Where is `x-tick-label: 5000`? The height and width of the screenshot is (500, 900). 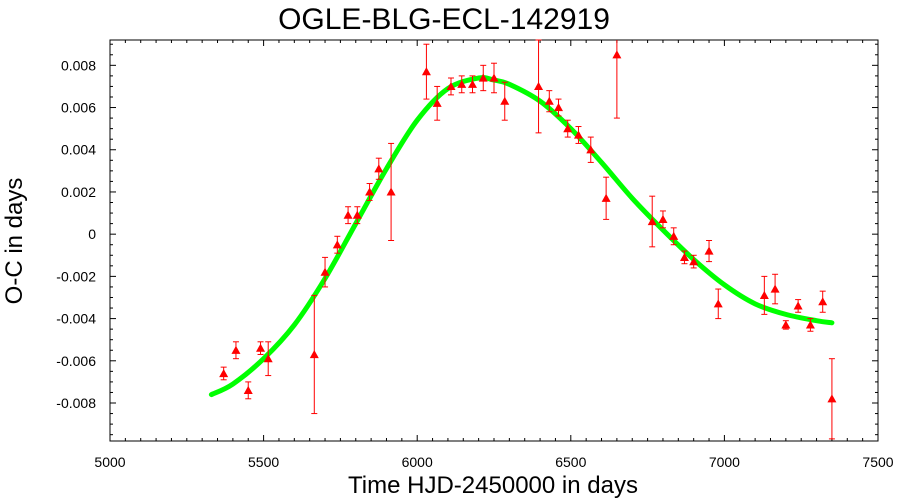 x-tick-label: 5000 is located at coordinates (109, 462).